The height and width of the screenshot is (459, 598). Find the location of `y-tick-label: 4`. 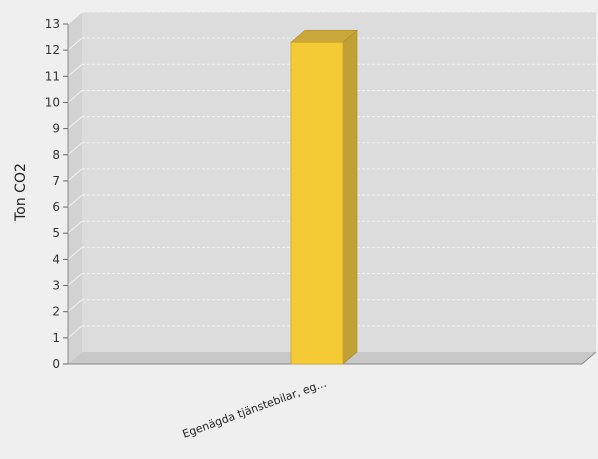

y-tick-label: 4 is located at coordinates (56, 259).